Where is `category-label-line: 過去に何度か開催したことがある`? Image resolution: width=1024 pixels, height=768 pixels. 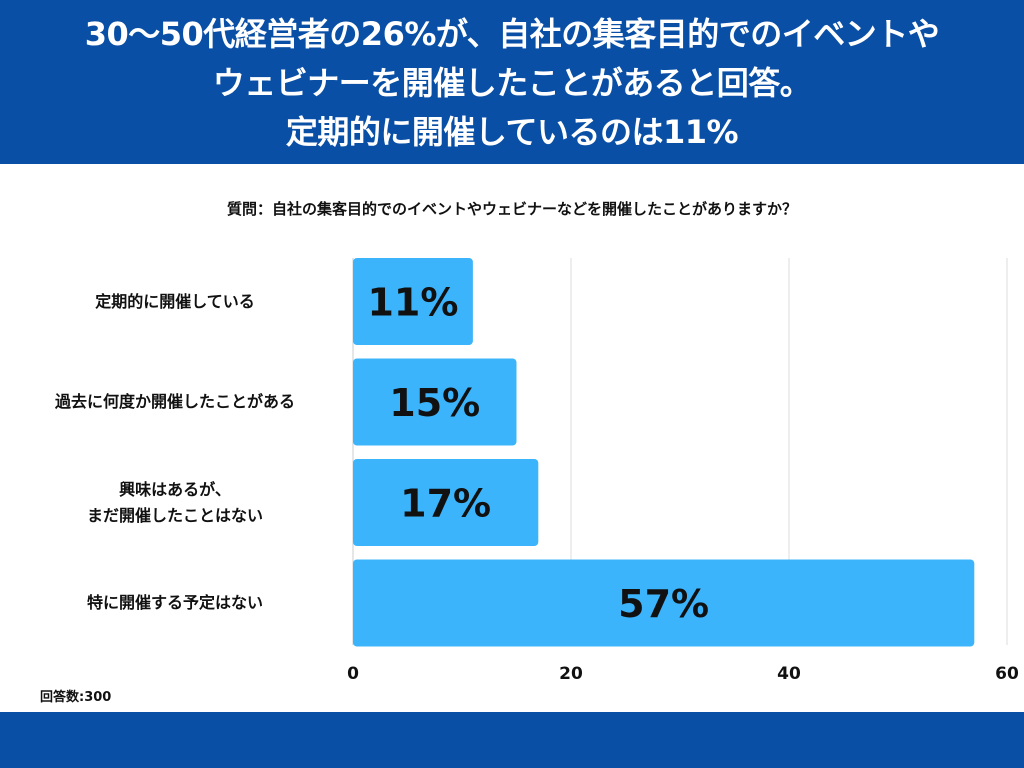
category-label-line: 過去に何度か開催したことがある is located at coordinates (174, 401).